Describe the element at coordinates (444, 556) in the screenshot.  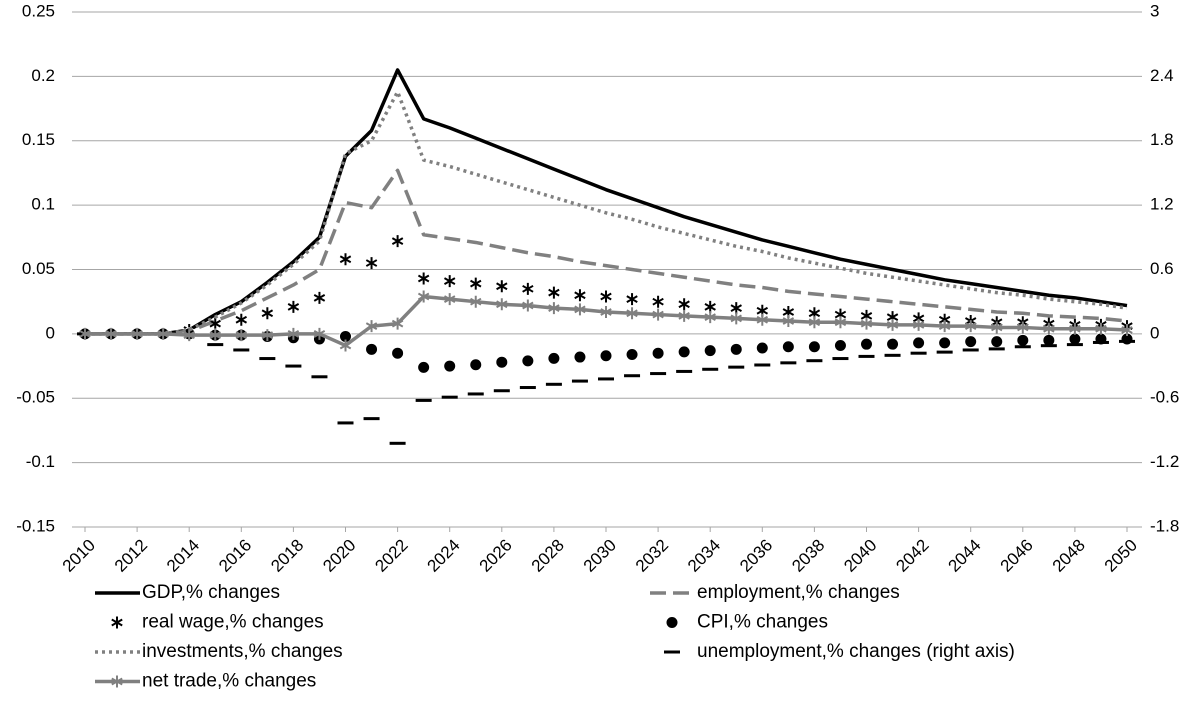
I see `x-tick-label: 2024` at that location.